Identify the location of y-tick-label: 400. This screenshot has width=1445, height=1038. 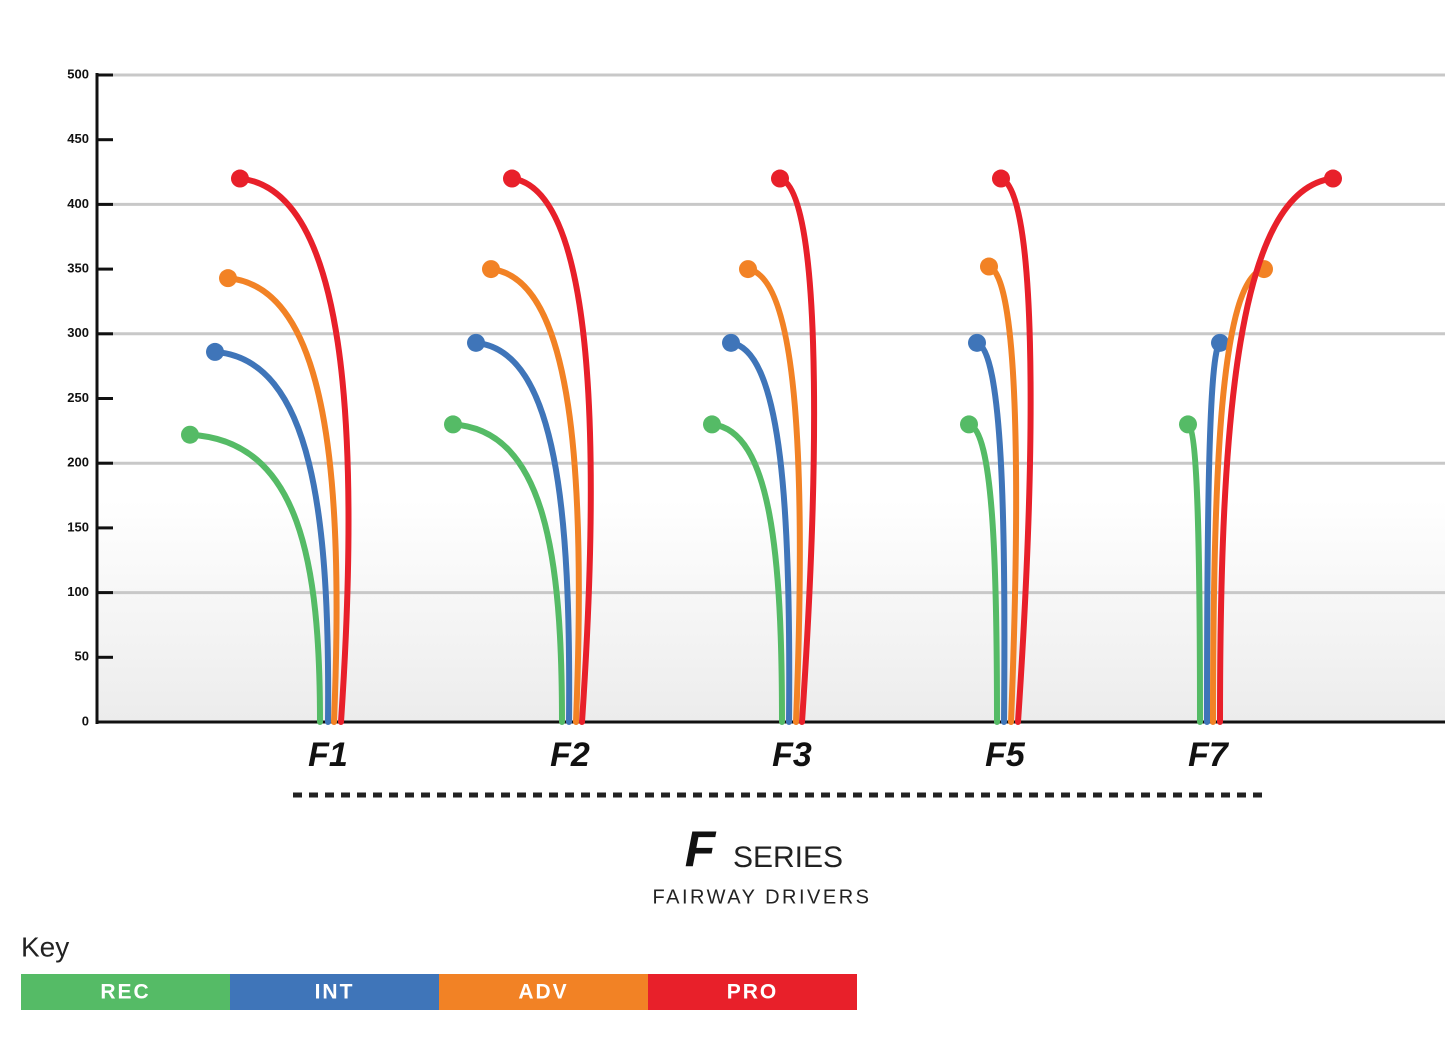
(78, 203).